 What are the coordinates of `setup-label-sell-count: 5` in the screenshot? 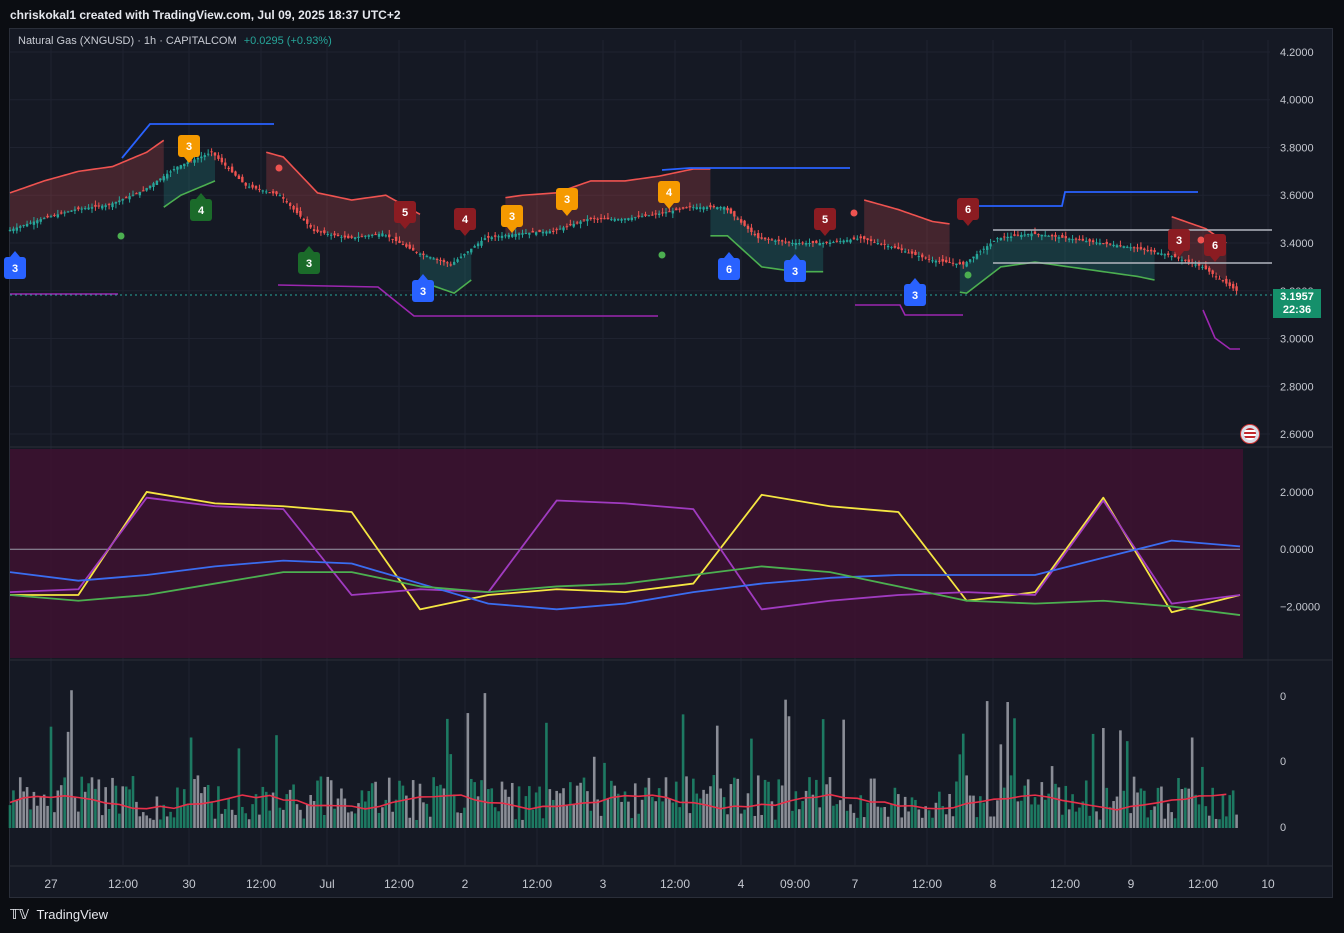 It's located at (405, 215).